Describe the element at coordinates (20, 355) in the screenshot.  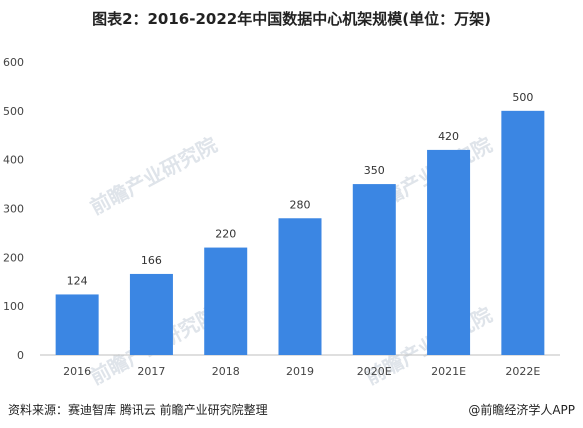
I see `y-tick-label: 0` at that location.